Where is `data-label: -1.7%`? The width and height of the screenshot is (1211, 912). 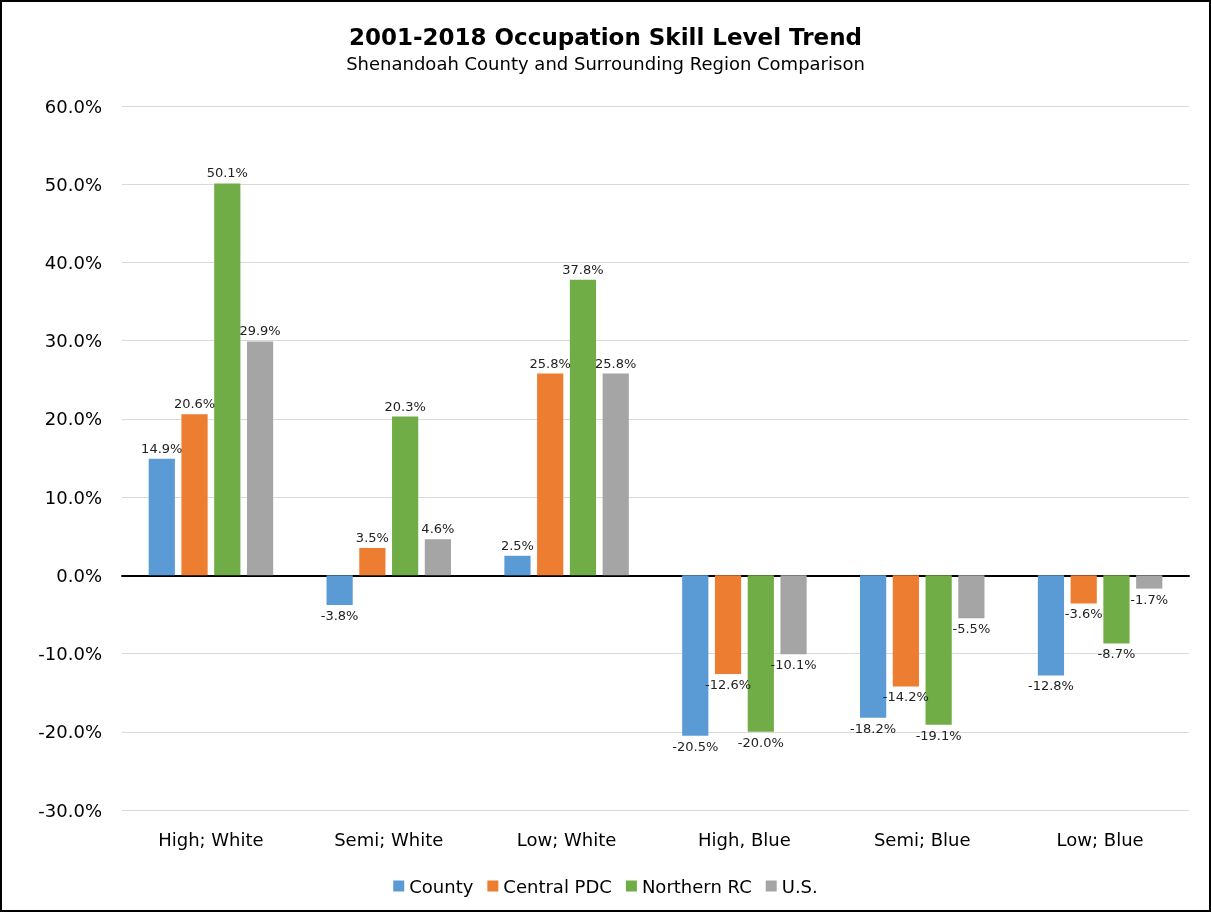
data-label: -1.7% is located at coordinates (1149, 599).